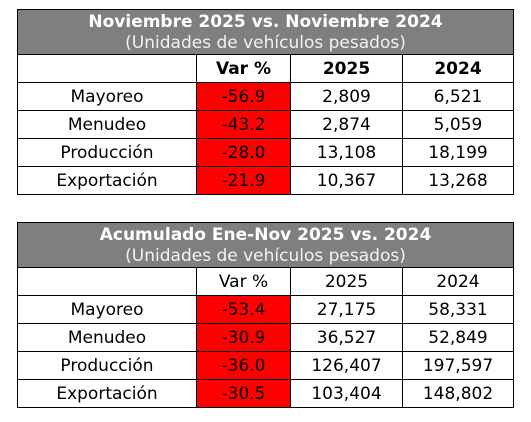 The height and width of the screenshot is (422, 531). What do you see at coordinates (346, 180) in the screenshot?
I see `value-2025: 10,367` at bounding box center [346, 180].